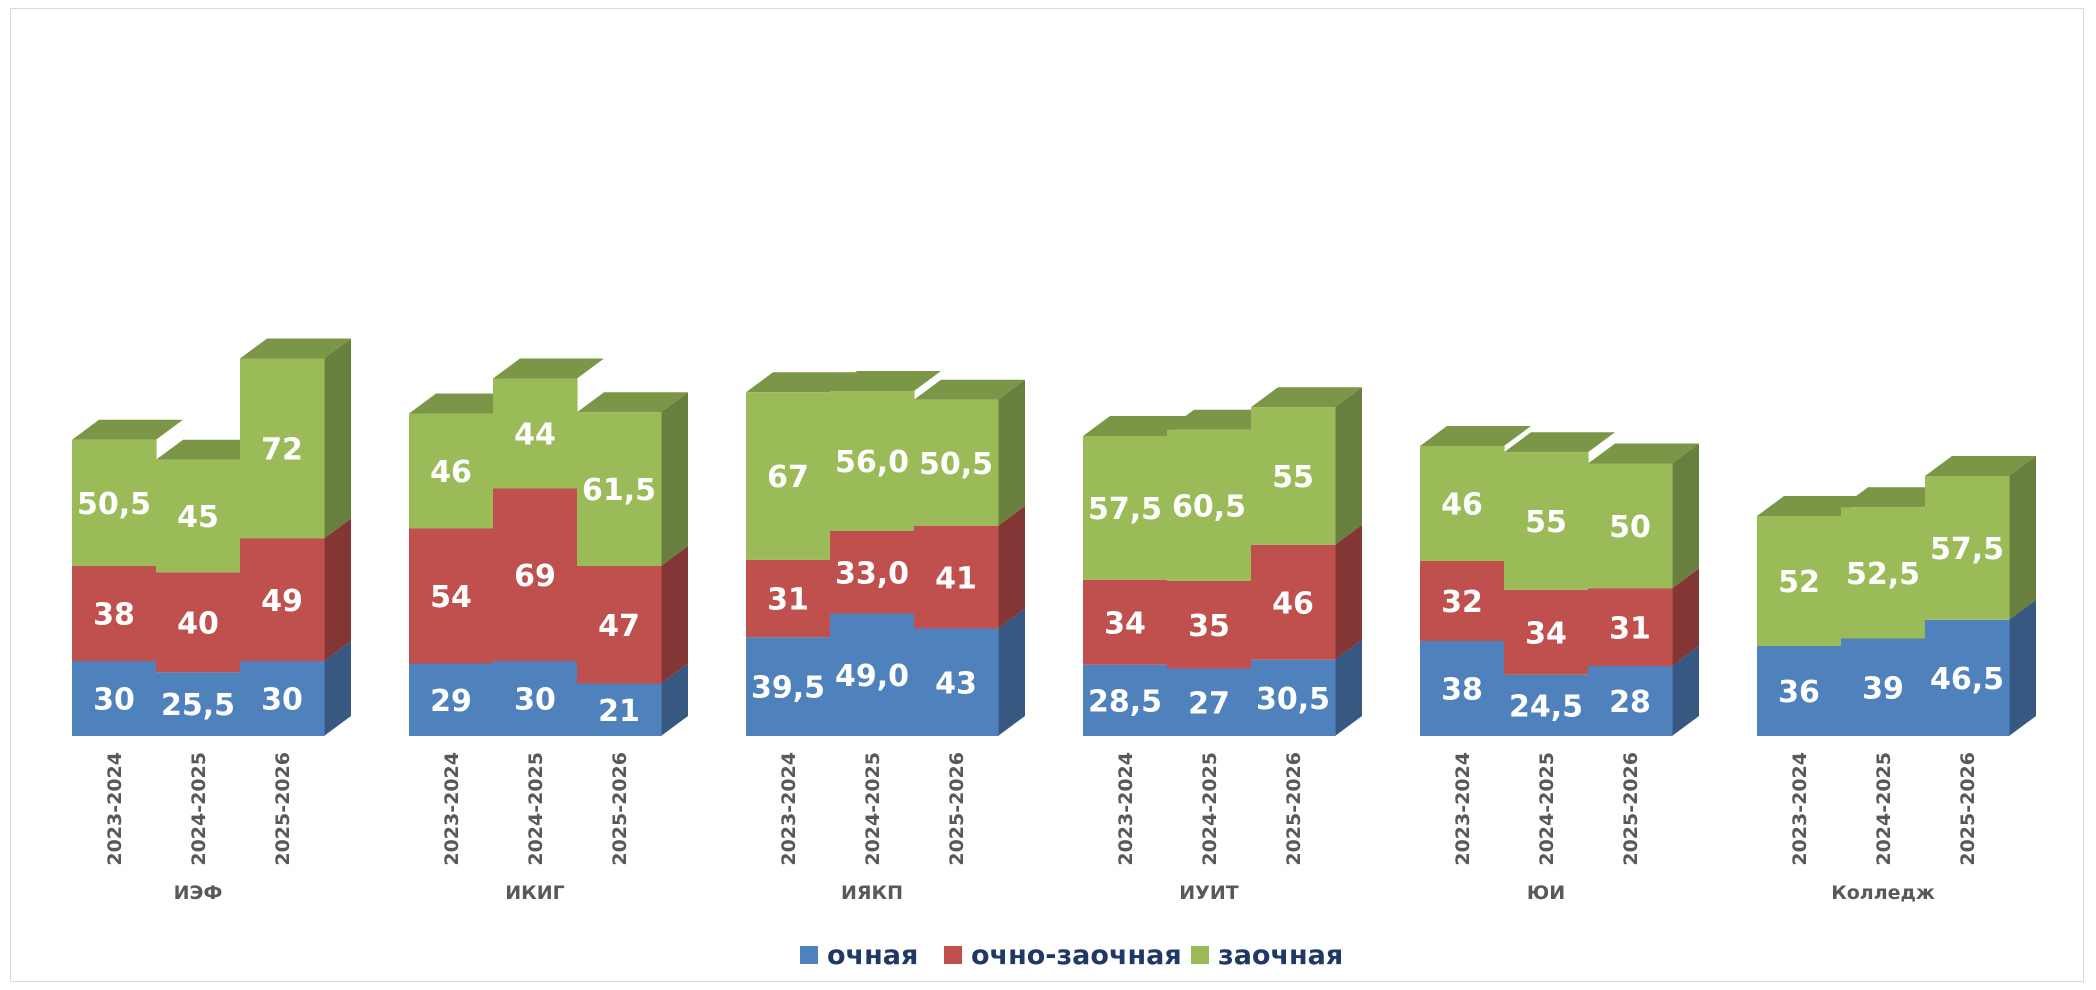 This screenshot has width=2096, height=990. I want to click on data-label: 47, so click(619, 626).